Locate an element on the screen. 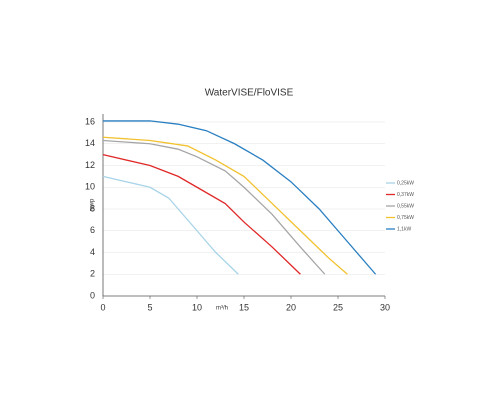 The image size is (500, 400). y-tick-label: 0 is located at coordinates (92, 295).